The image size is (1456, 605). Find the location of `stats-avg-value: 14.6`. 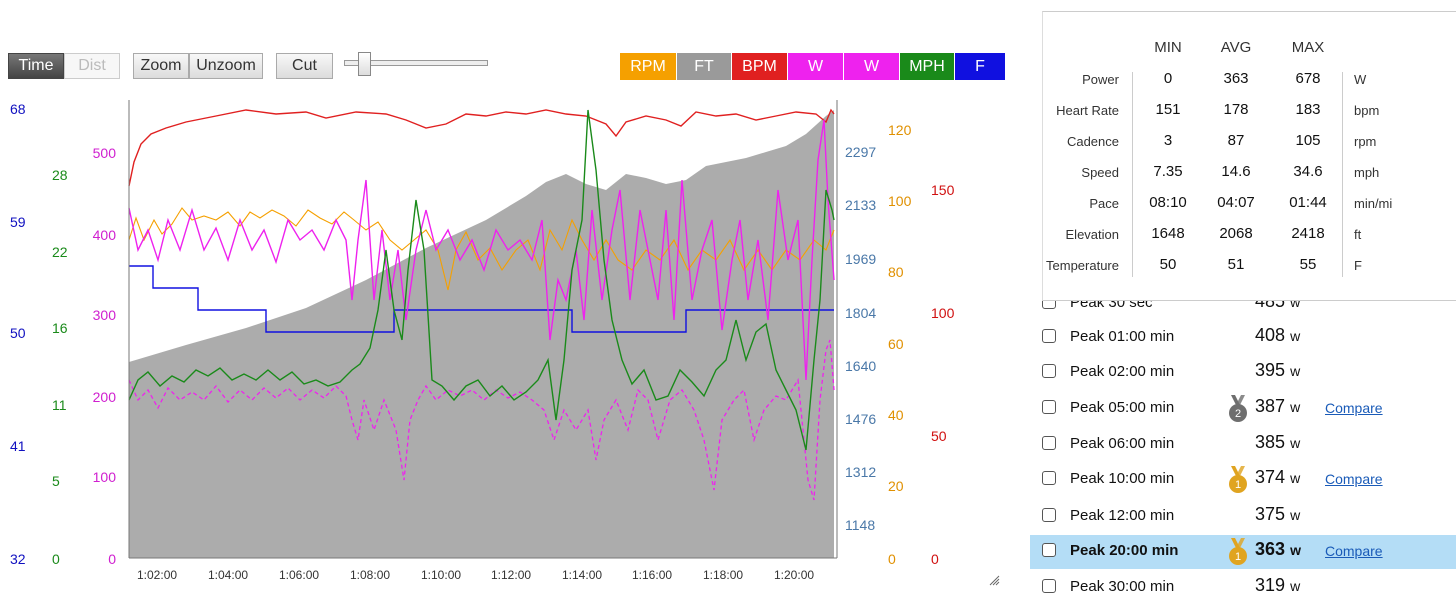

stats-avg-value: 14.6 is located at coordinates (1236, 171).